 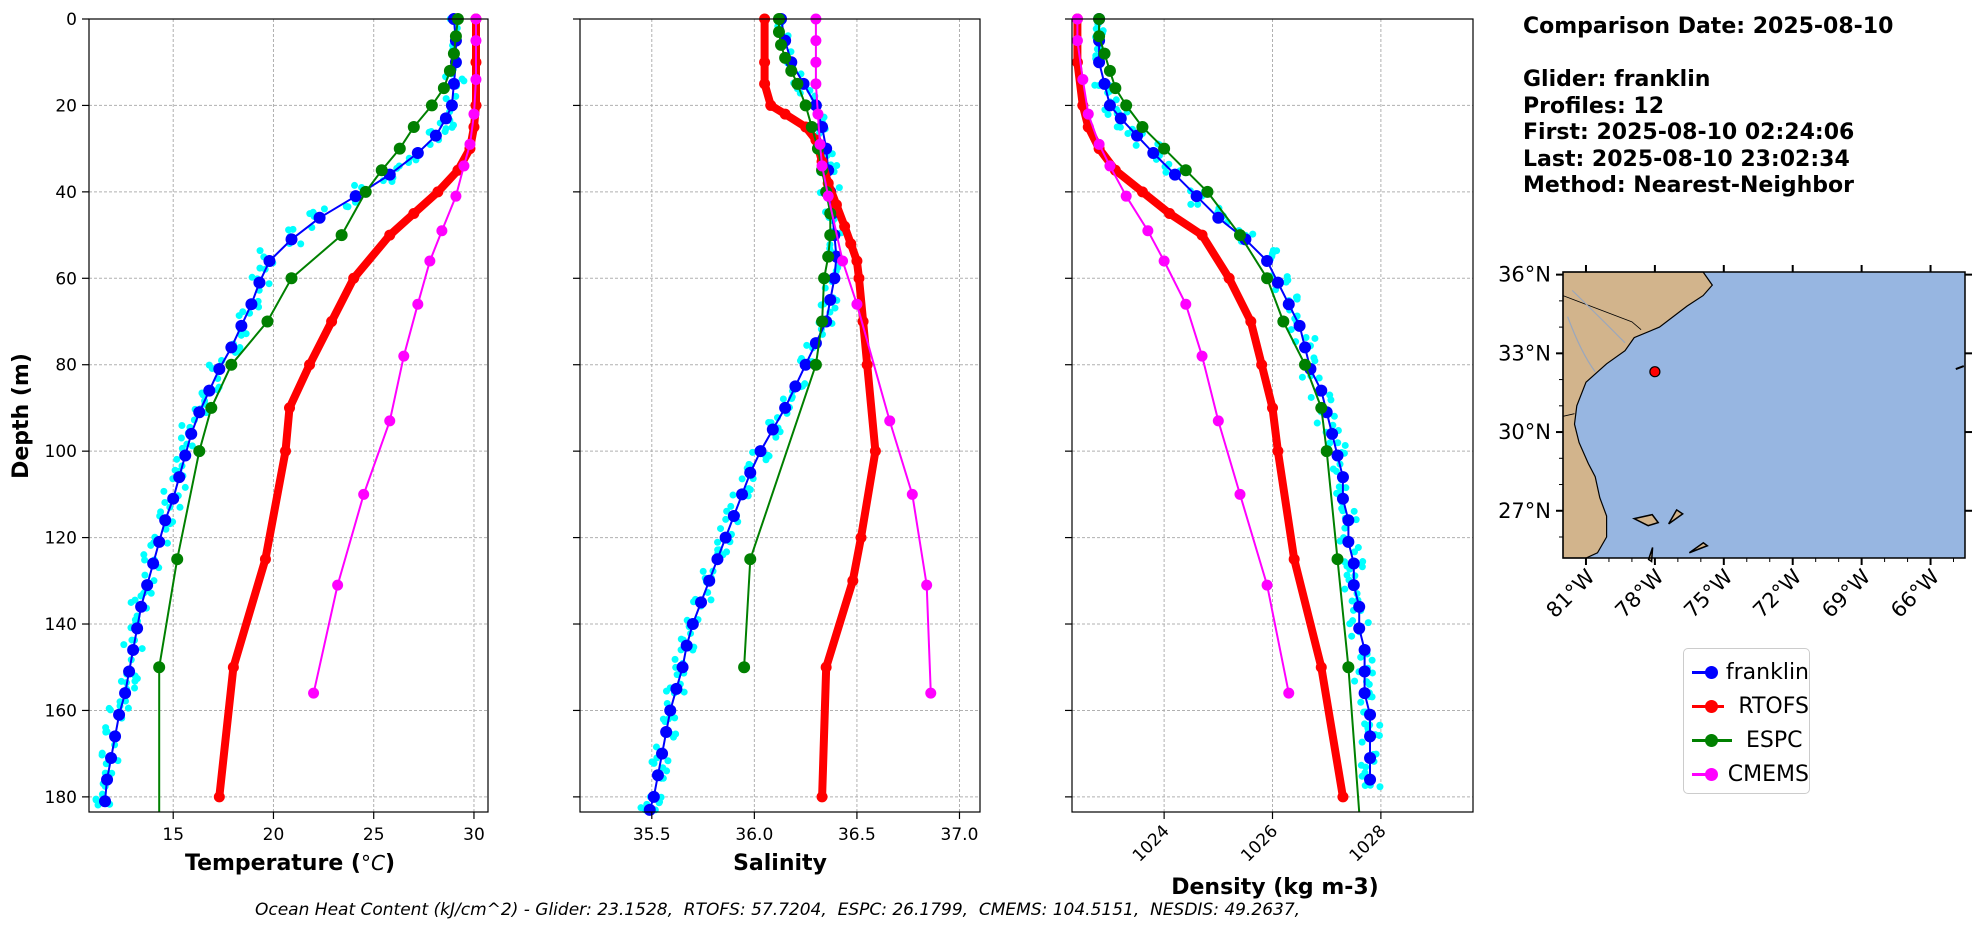 I want to click on lon-label: 78°W, so click(x=1639, y=593).